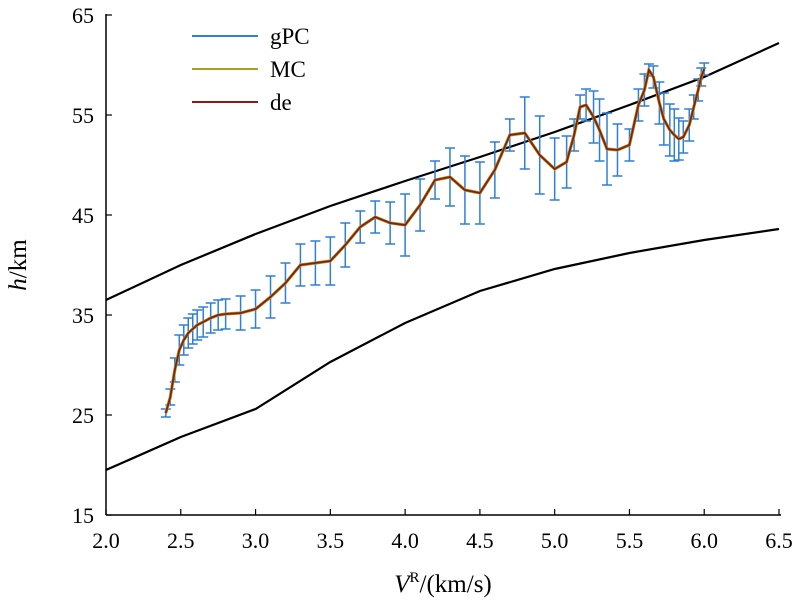  I want to click on legend: gPC MC de, so click(251, 69).